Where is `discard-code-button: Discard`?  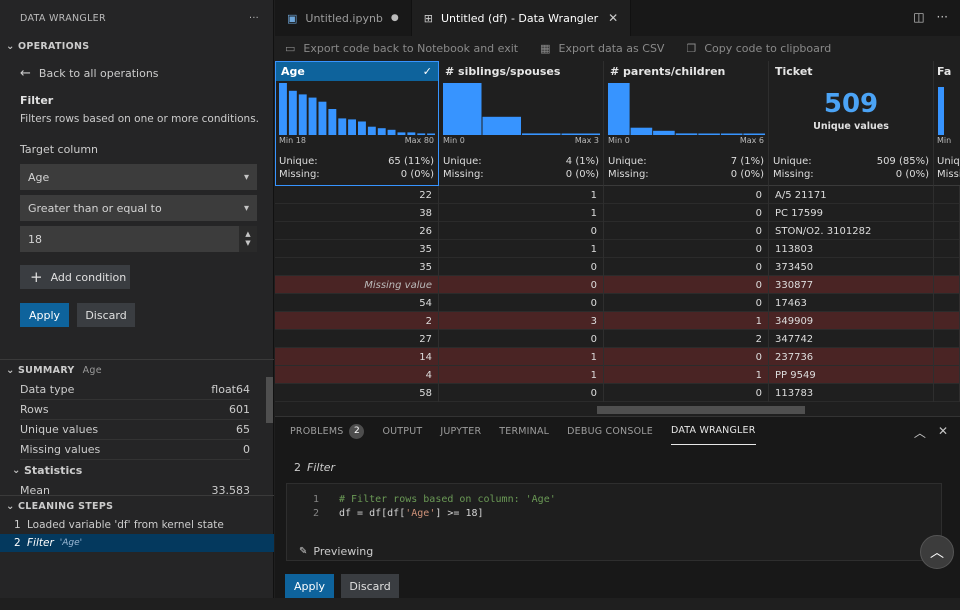
discard-code-button: Discard is located at coordinates (370, 586).